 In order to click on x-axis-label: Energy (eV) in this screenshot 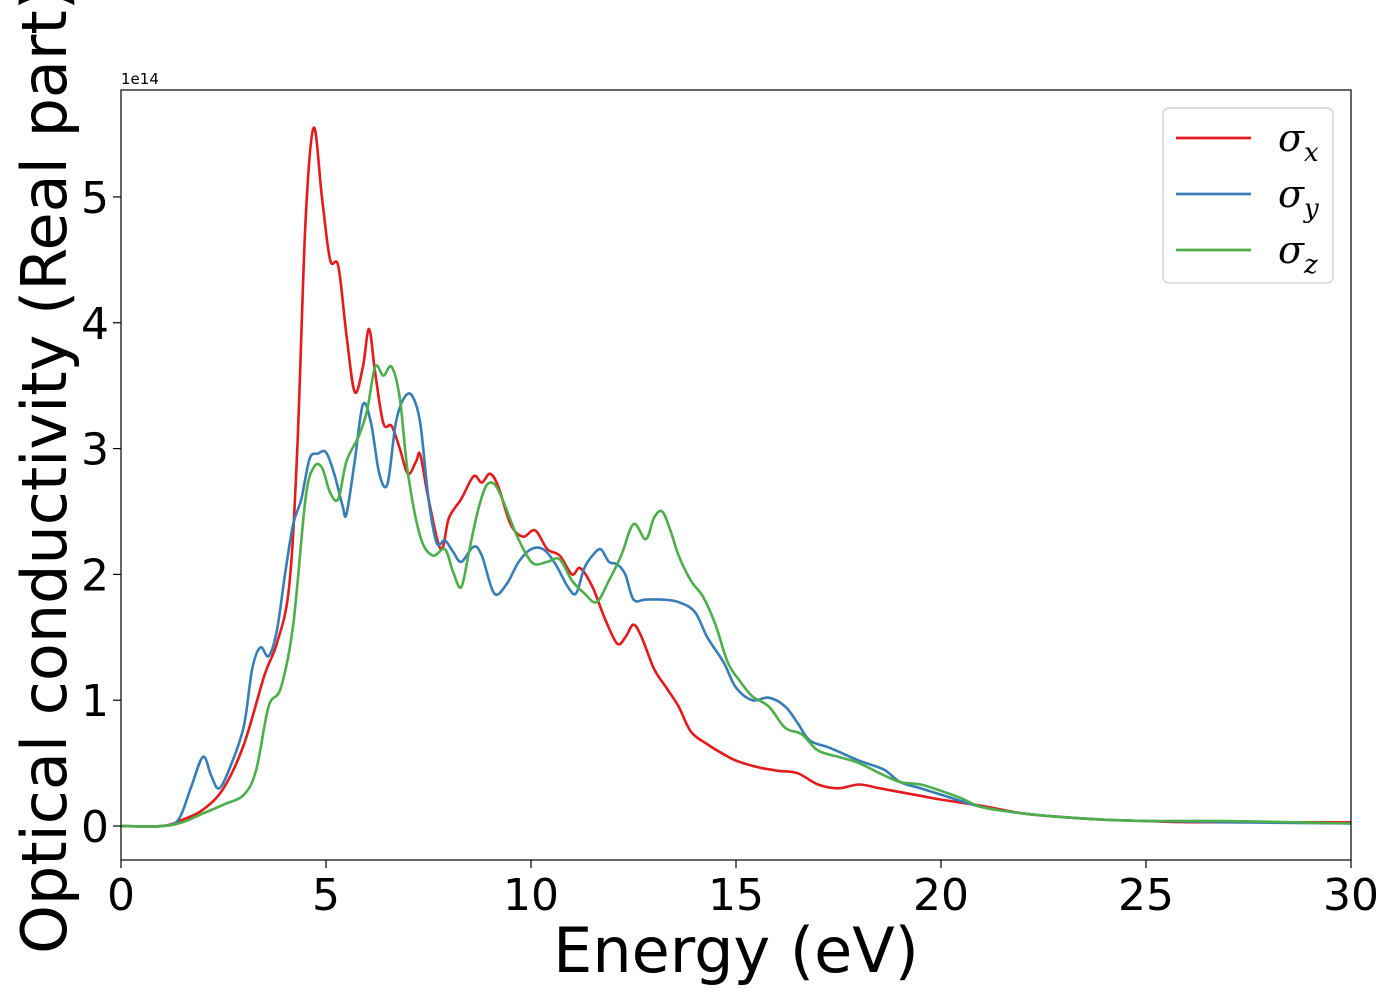, I will do `click(736, 950)`.